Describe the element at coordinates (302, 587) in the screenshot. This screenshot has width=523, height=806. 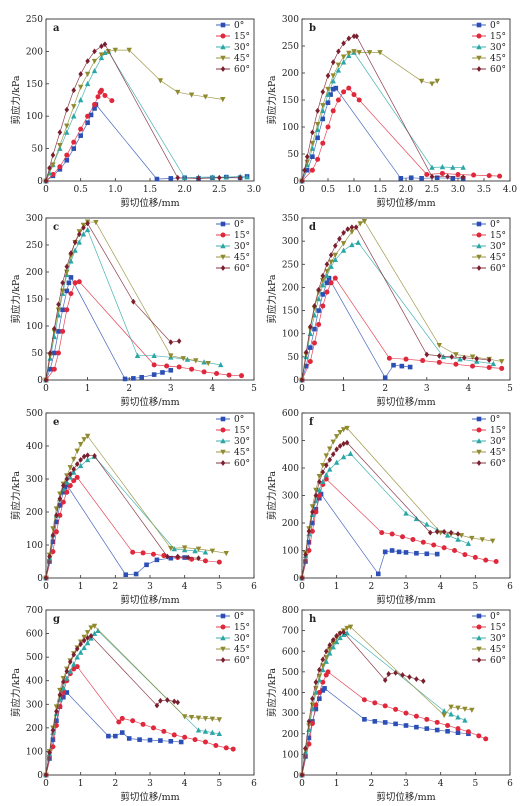
I see `x-tick-label: 0` at that location.